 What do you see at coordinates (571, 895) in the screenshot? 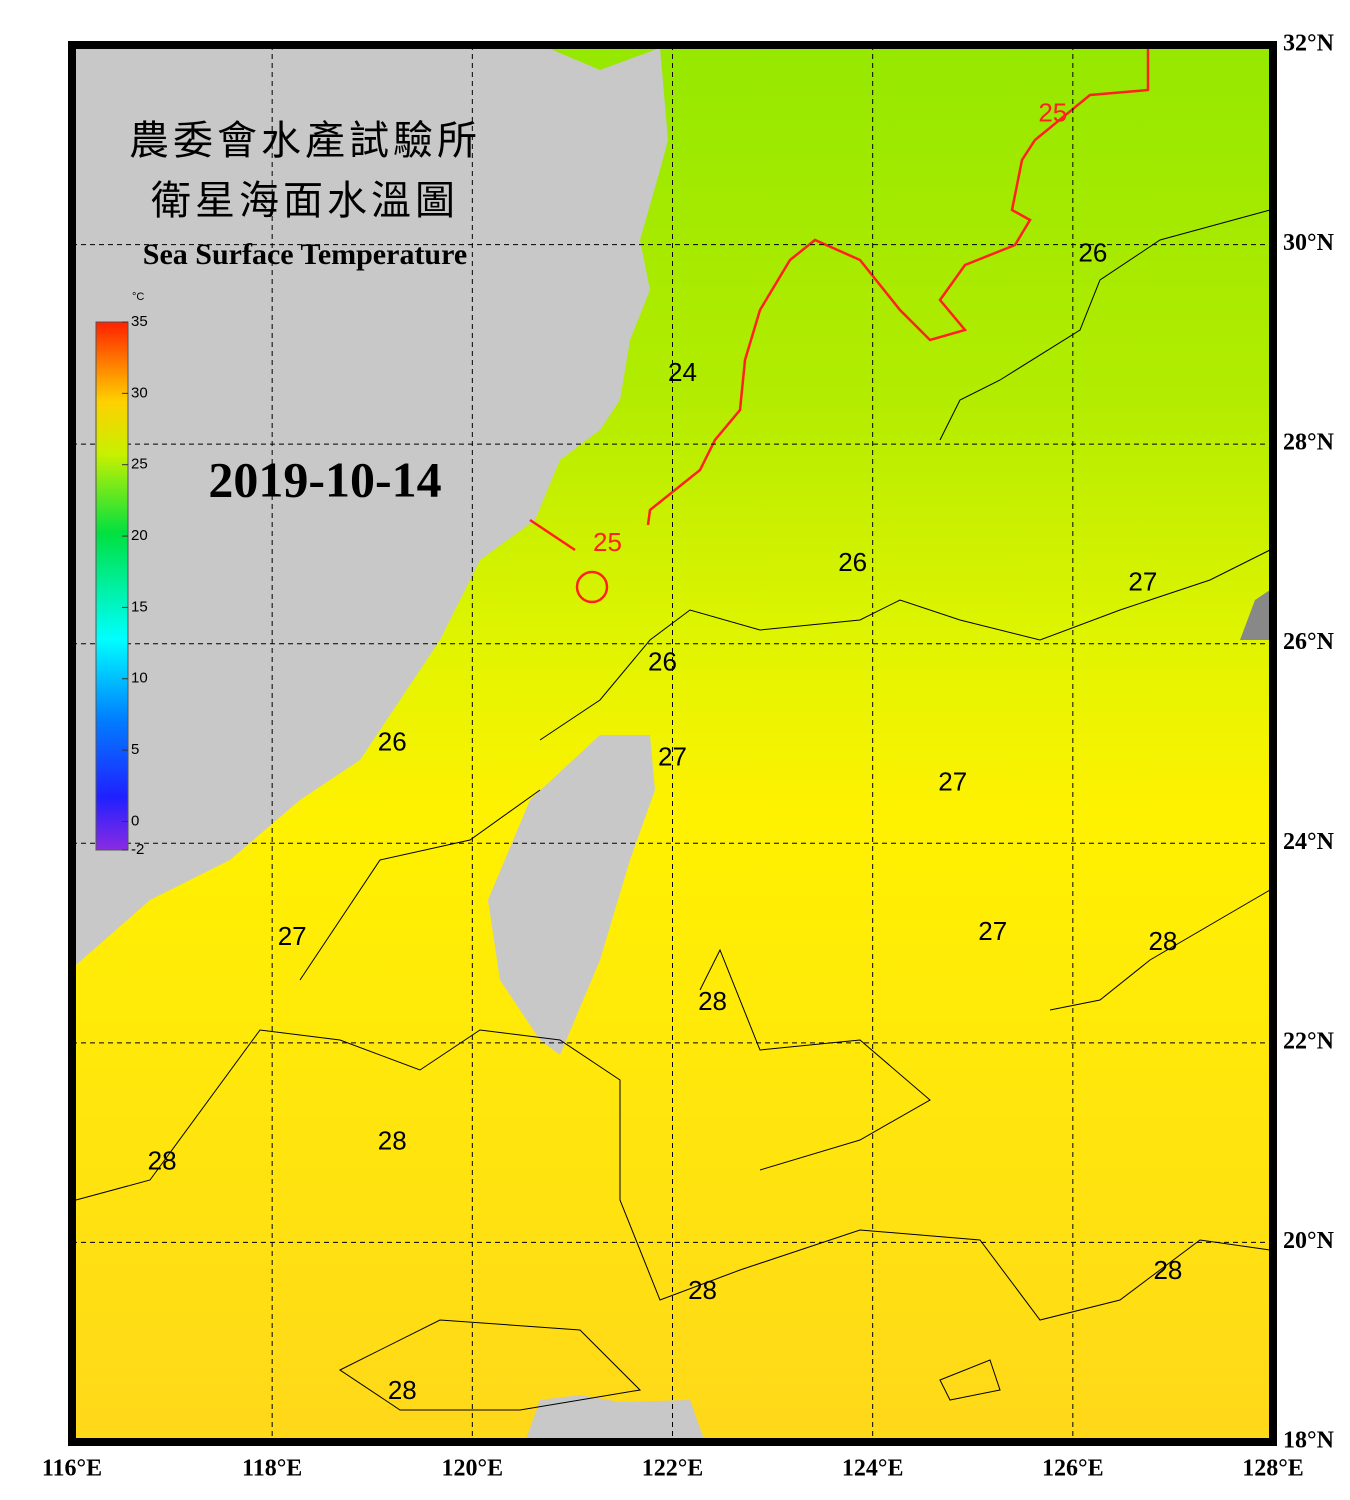
I see `land-taiwan` at bounding box center [571, 895].